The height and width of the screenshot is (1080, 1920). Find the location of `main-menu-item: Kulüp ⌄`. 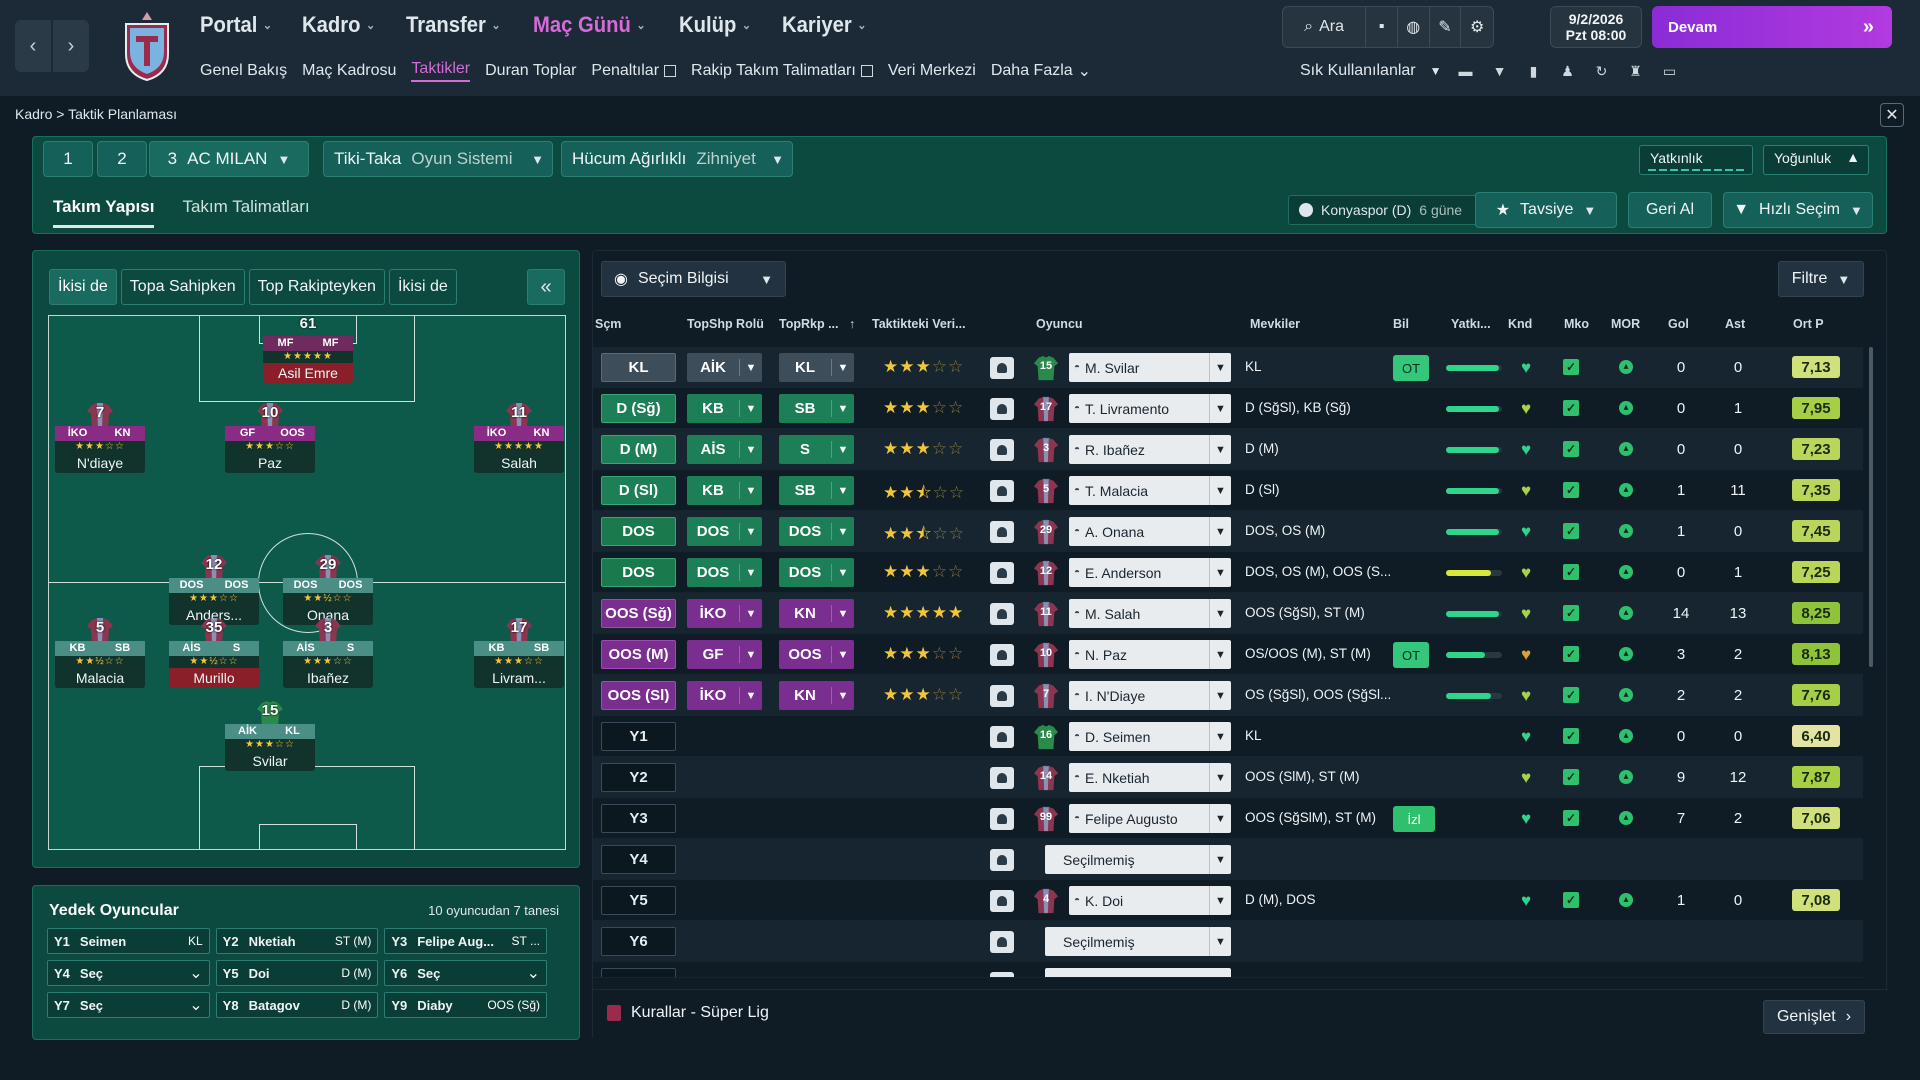

main-menu-item: Kulüp ⌄ is located at coordinates (715, 25).